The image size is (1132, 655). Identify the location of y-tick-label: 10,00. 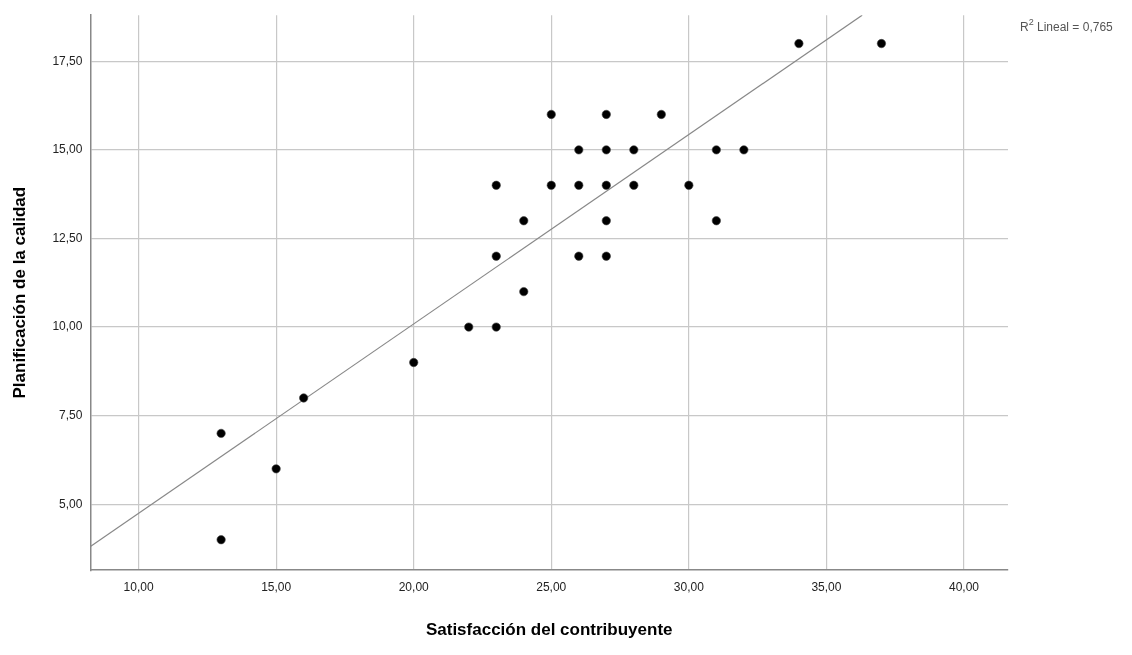
(67, 326).